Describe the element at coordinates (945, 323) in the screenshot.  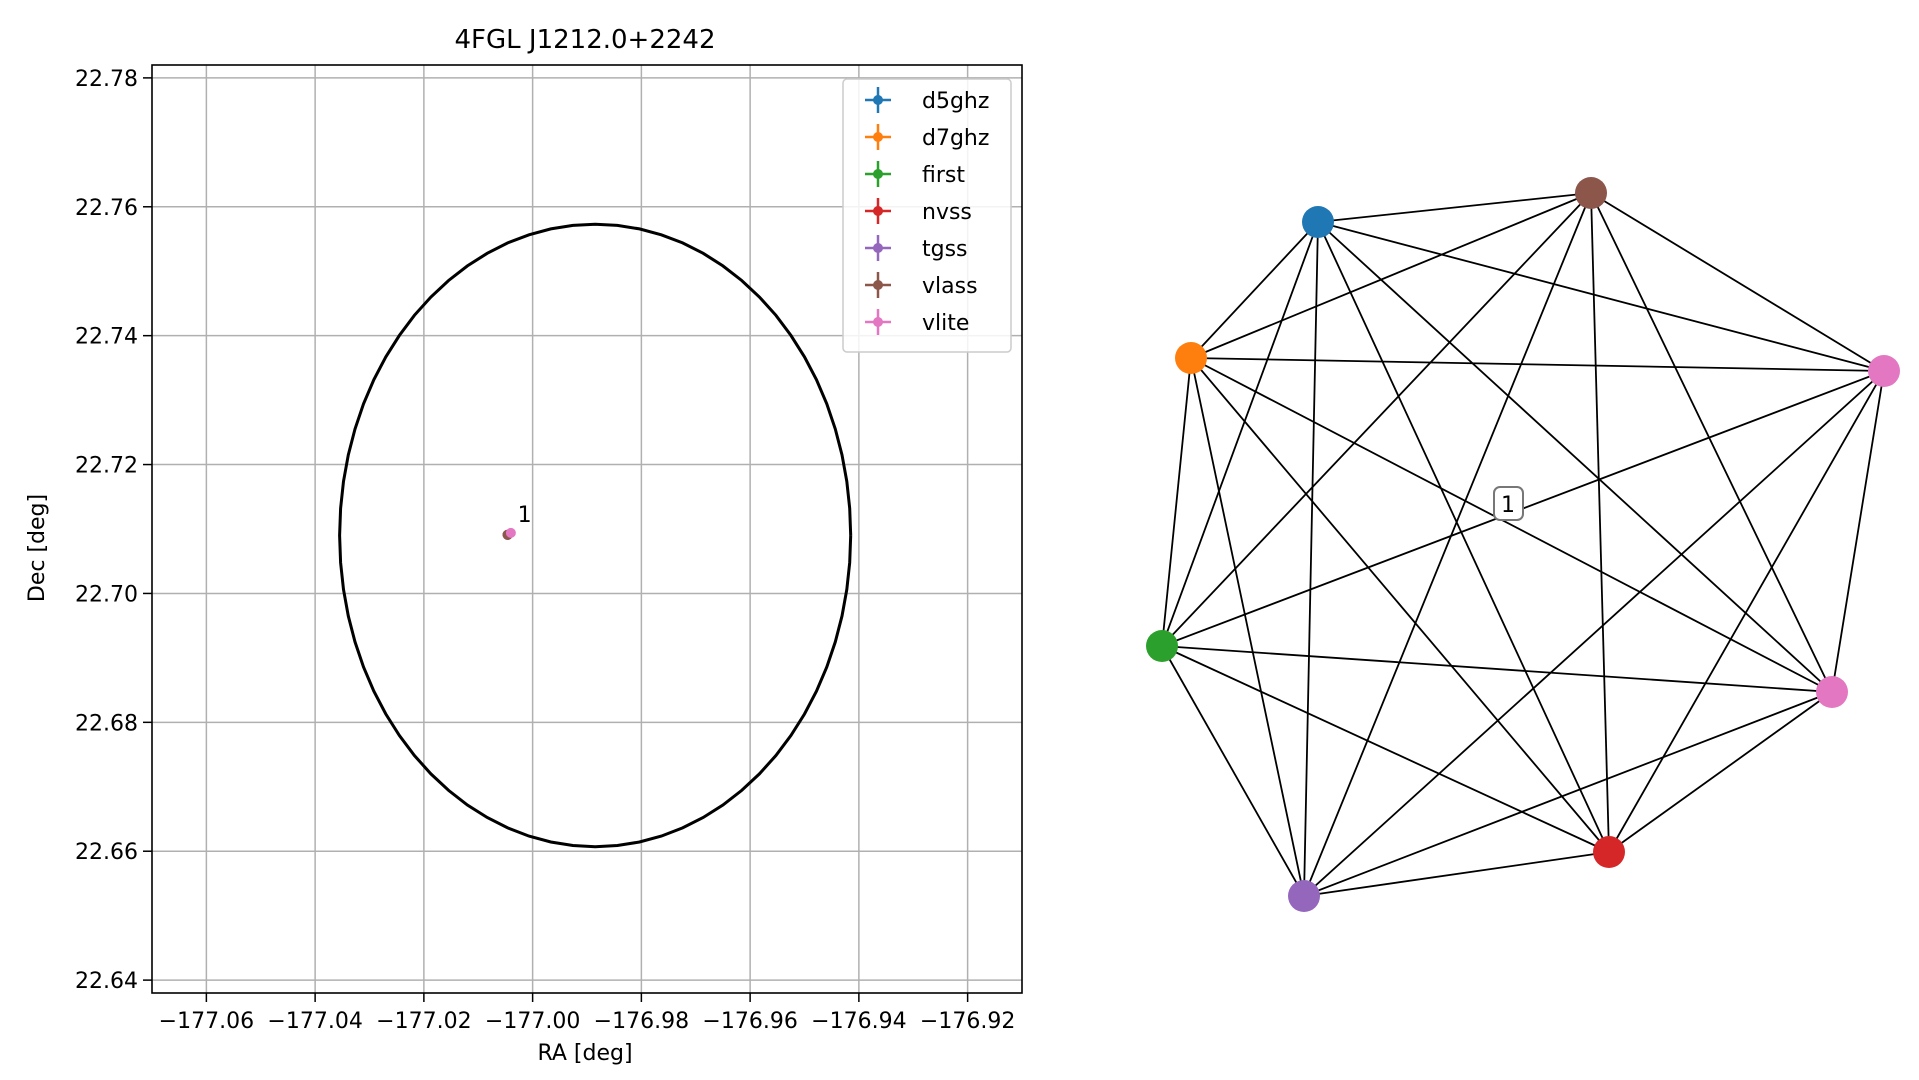
I see `legend-entry-vlite: vlite` at that location.